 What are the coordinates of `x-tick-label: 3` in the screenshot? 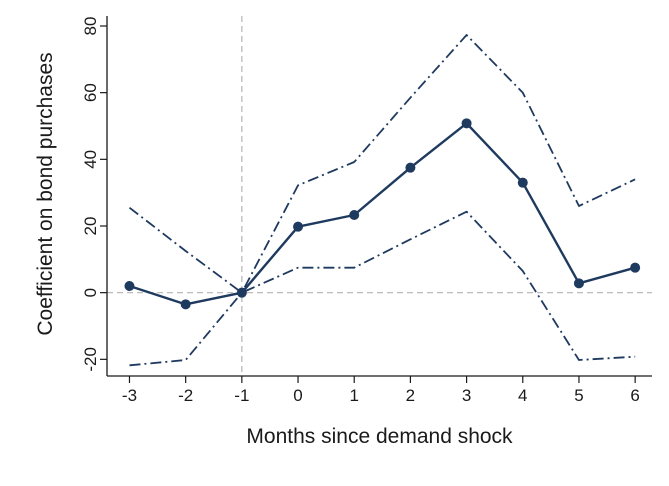 It's located at (466, 395).